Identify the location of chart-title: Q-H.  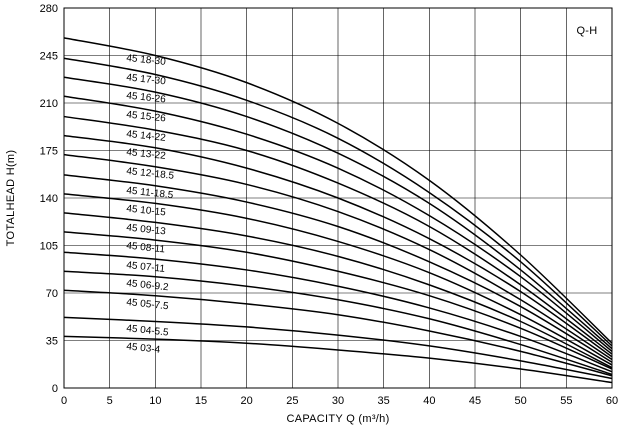
(586, 31).